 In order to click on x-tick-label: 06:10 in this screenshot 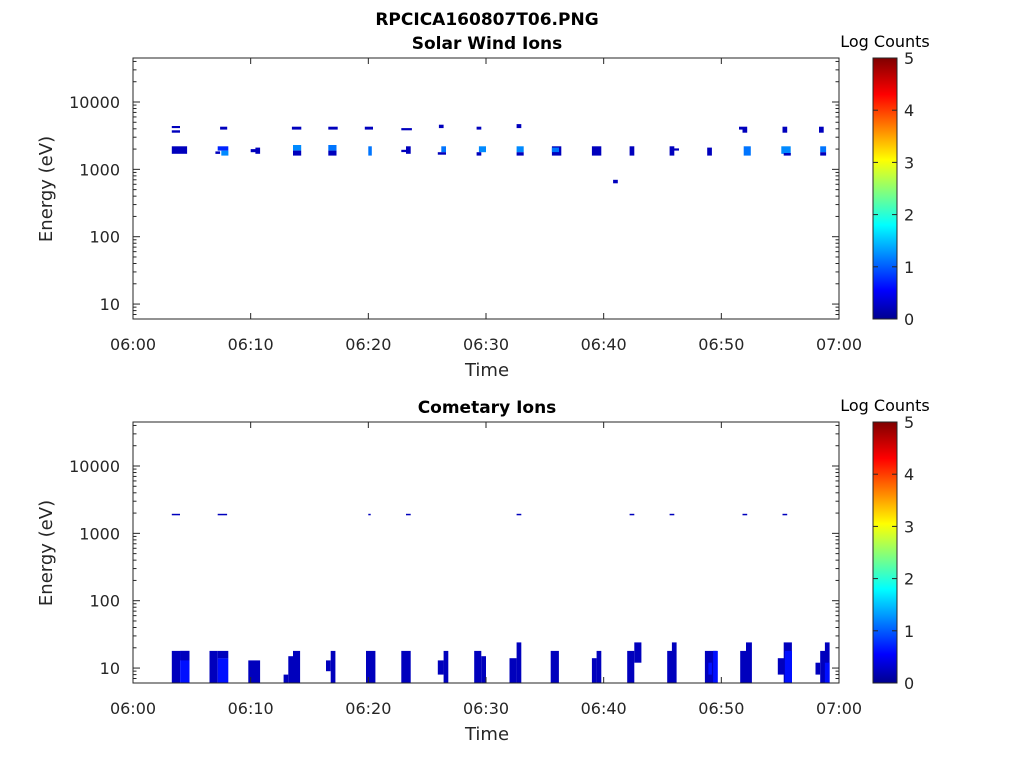, I will do `click(251, 344)`.